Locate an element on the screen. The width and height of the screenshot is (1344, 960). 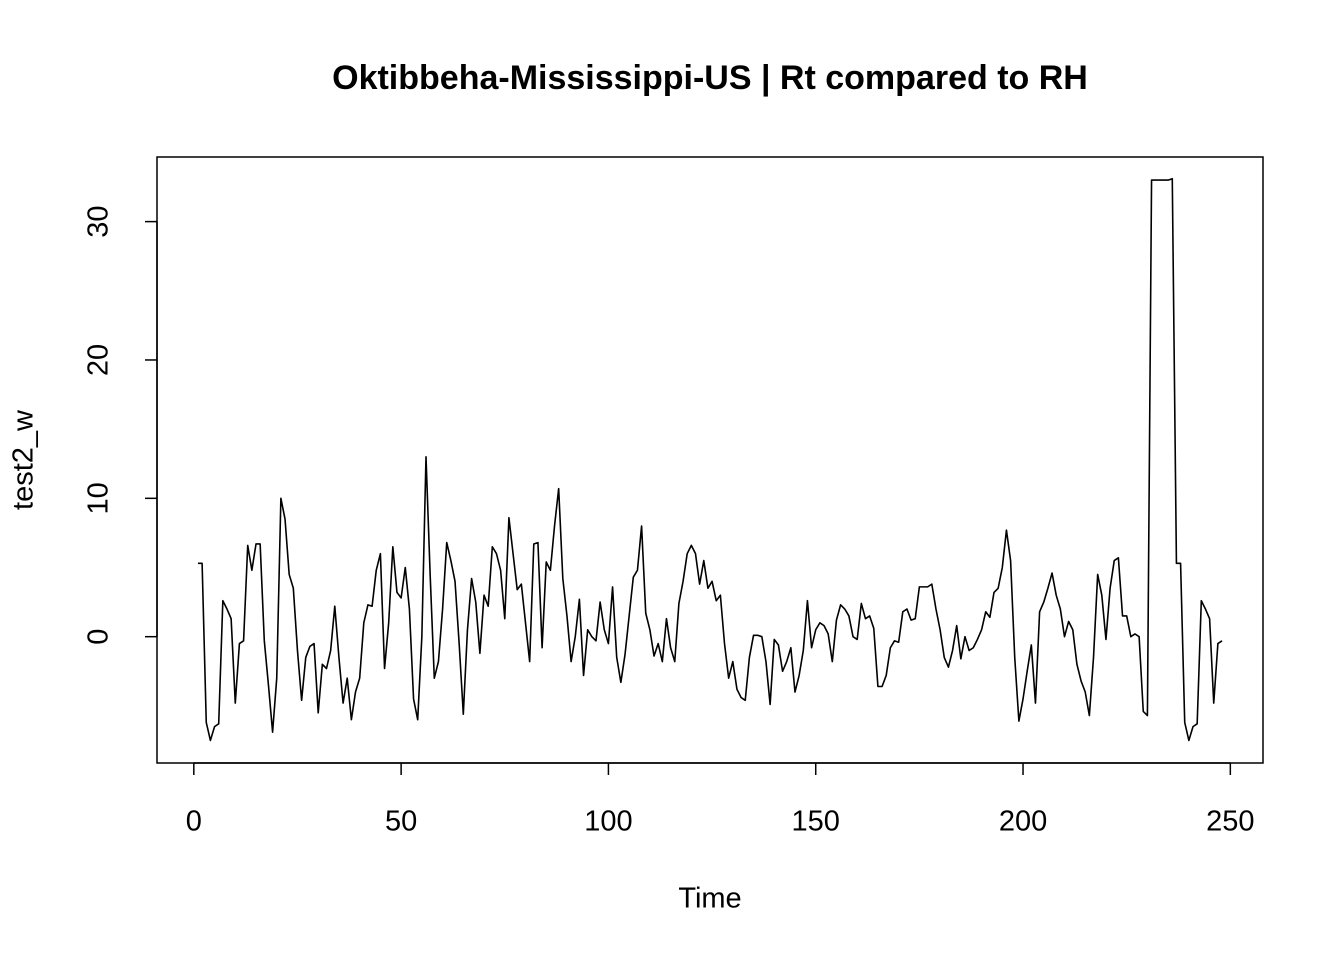
x-tick-label: 200 is located at coordinates (1023, 822).